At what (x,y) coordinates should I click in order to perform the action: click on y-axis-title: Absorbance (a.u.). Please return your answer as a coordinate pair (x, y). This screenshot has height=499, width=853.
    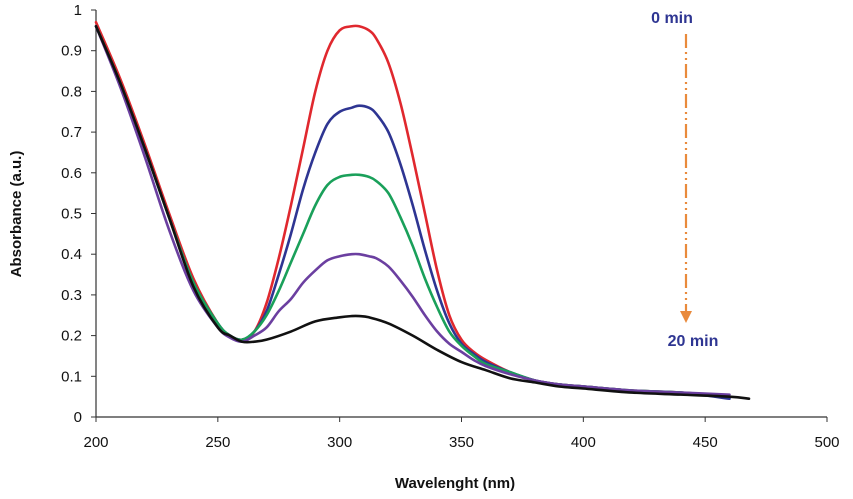
    Looking at the image, I should click on (16, 214).